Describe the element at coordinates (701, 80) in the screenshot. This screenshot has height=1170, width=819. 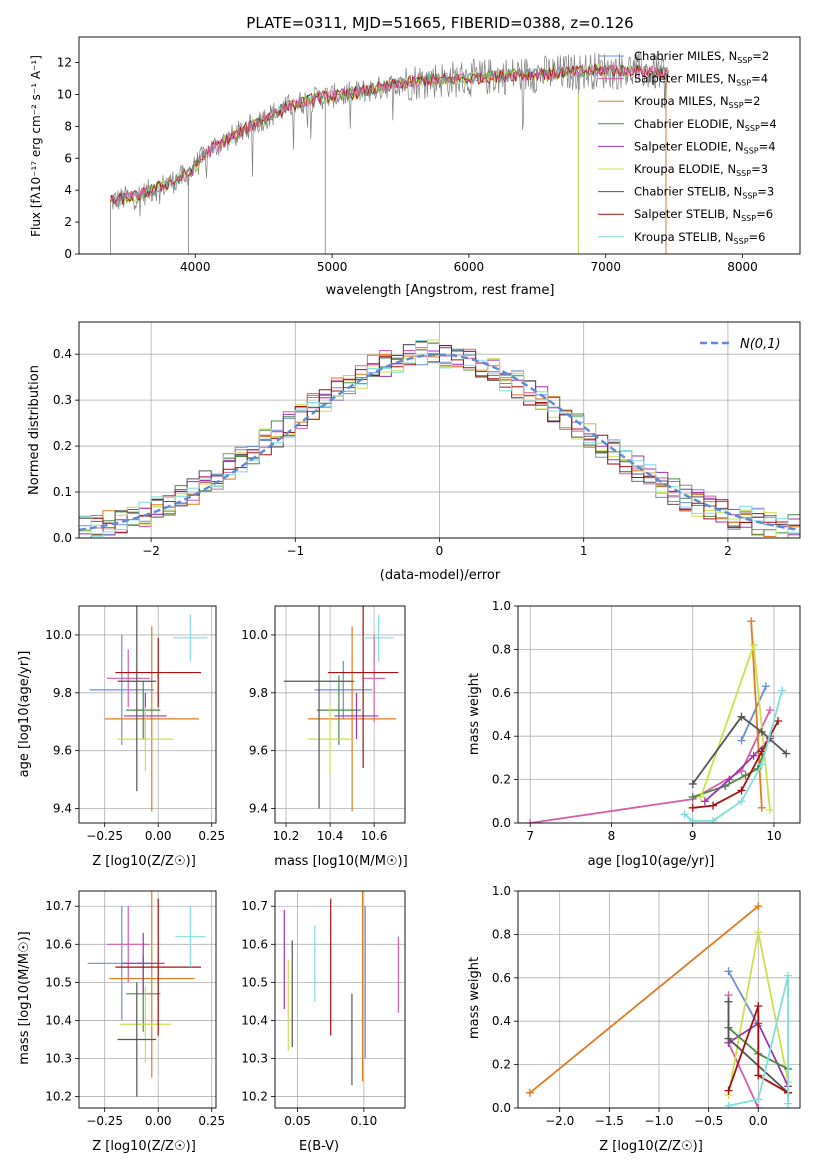
I see `legend-label-salpeter_miles: Salpeter MILES, NSSP=4` at that location.